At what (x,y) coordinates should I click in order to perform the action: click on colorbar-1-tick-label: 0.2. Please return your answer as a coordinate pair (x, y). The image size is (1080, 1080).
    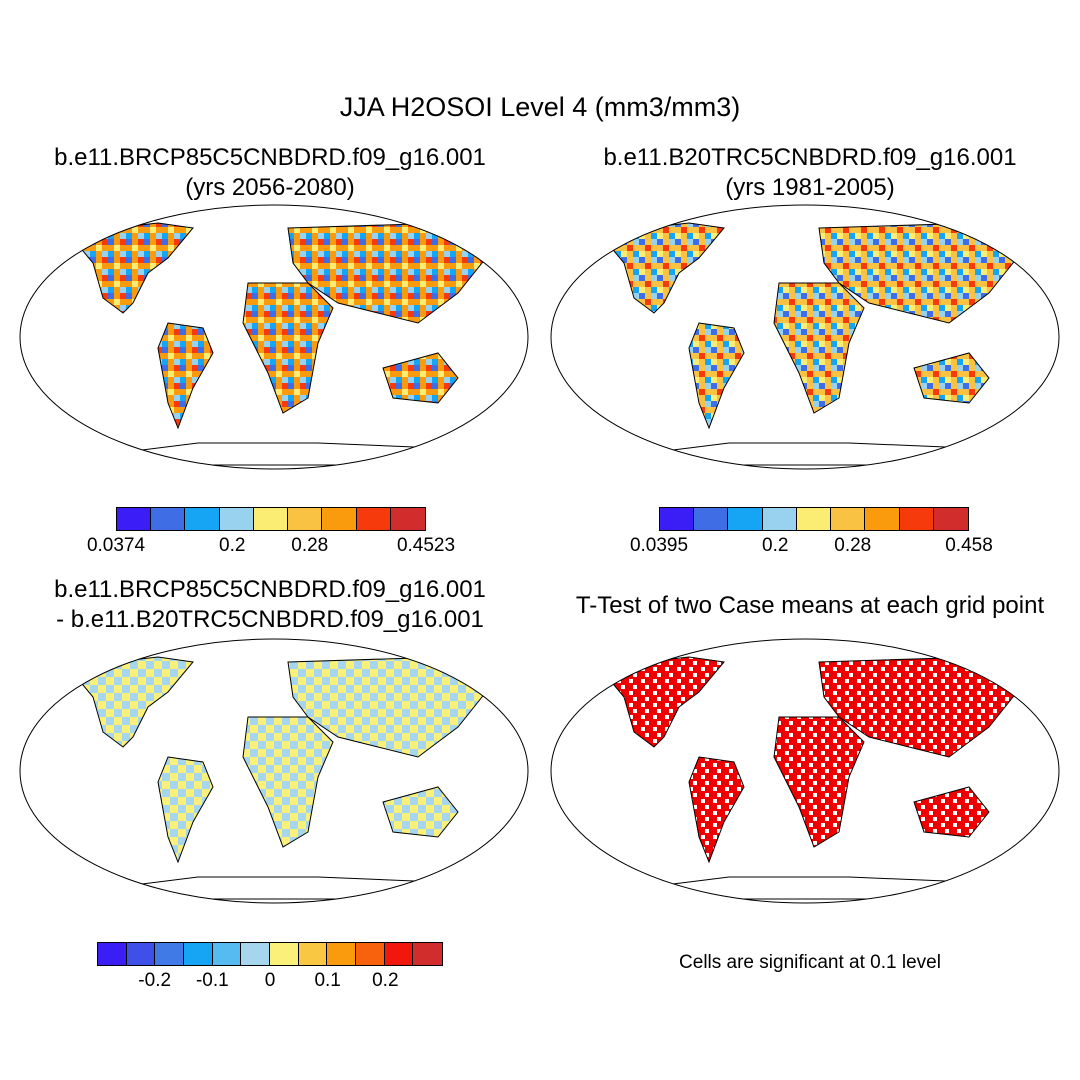
    Looking at the image, I should click on (232, 545).